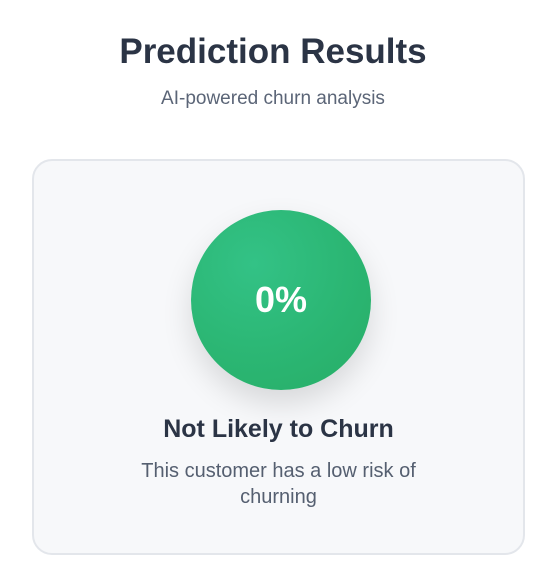  I want to click on page-subtitle: AI-powered churn analysis, so click(273, 98).